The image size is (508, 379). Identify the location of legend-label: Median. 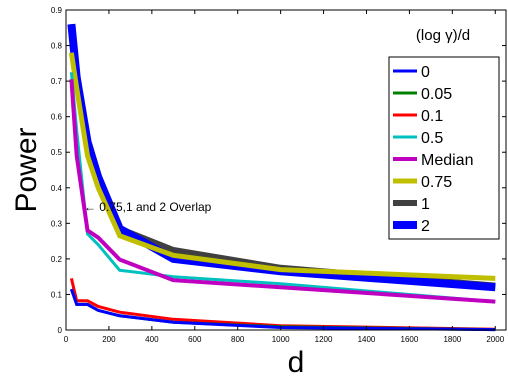
(447, 160).